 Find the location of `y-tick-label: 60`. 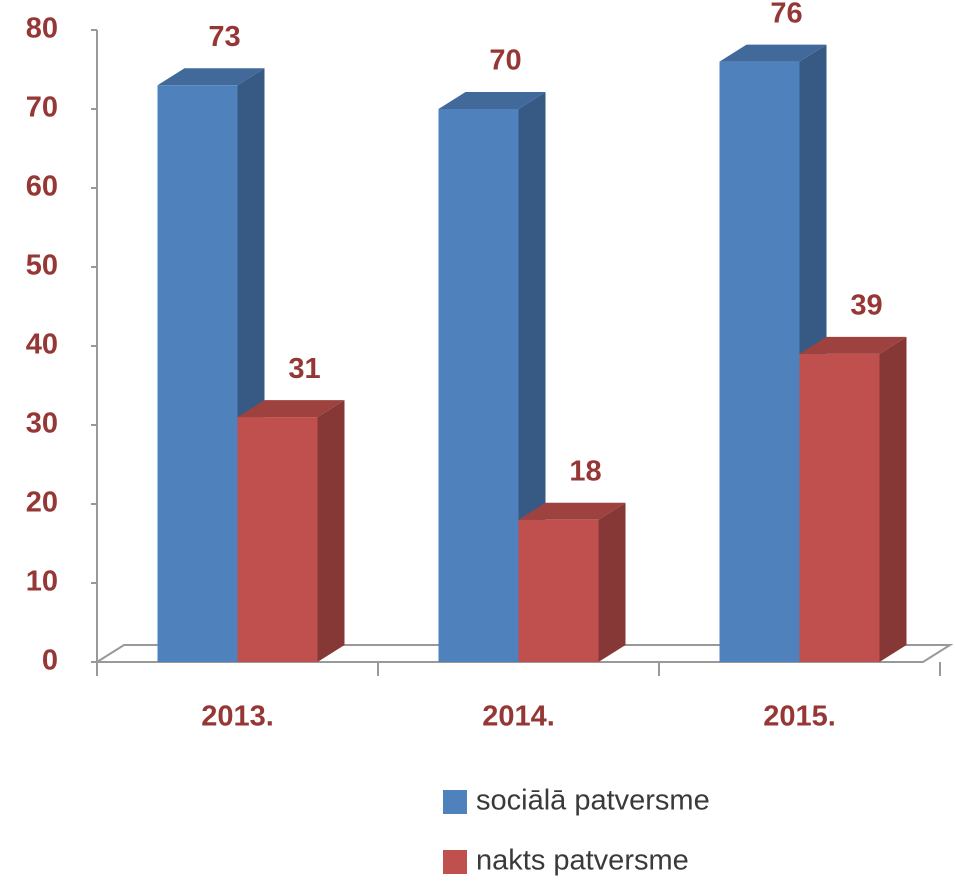

y-tick-label: 60 is located at coordinates (42, 187).